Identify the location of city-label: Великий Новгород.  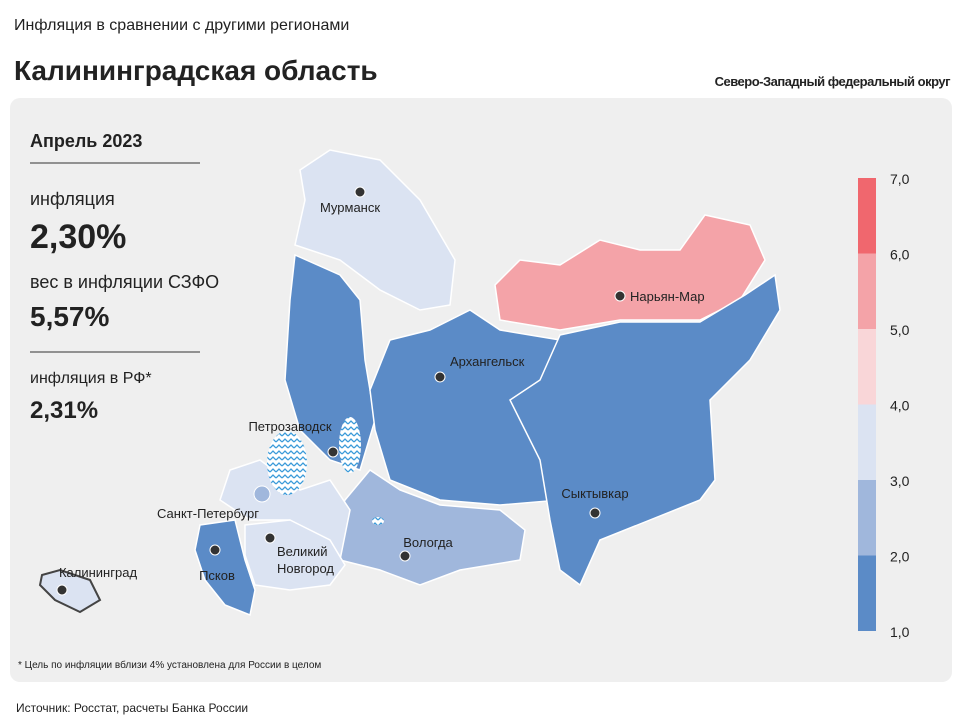
(305, 560).